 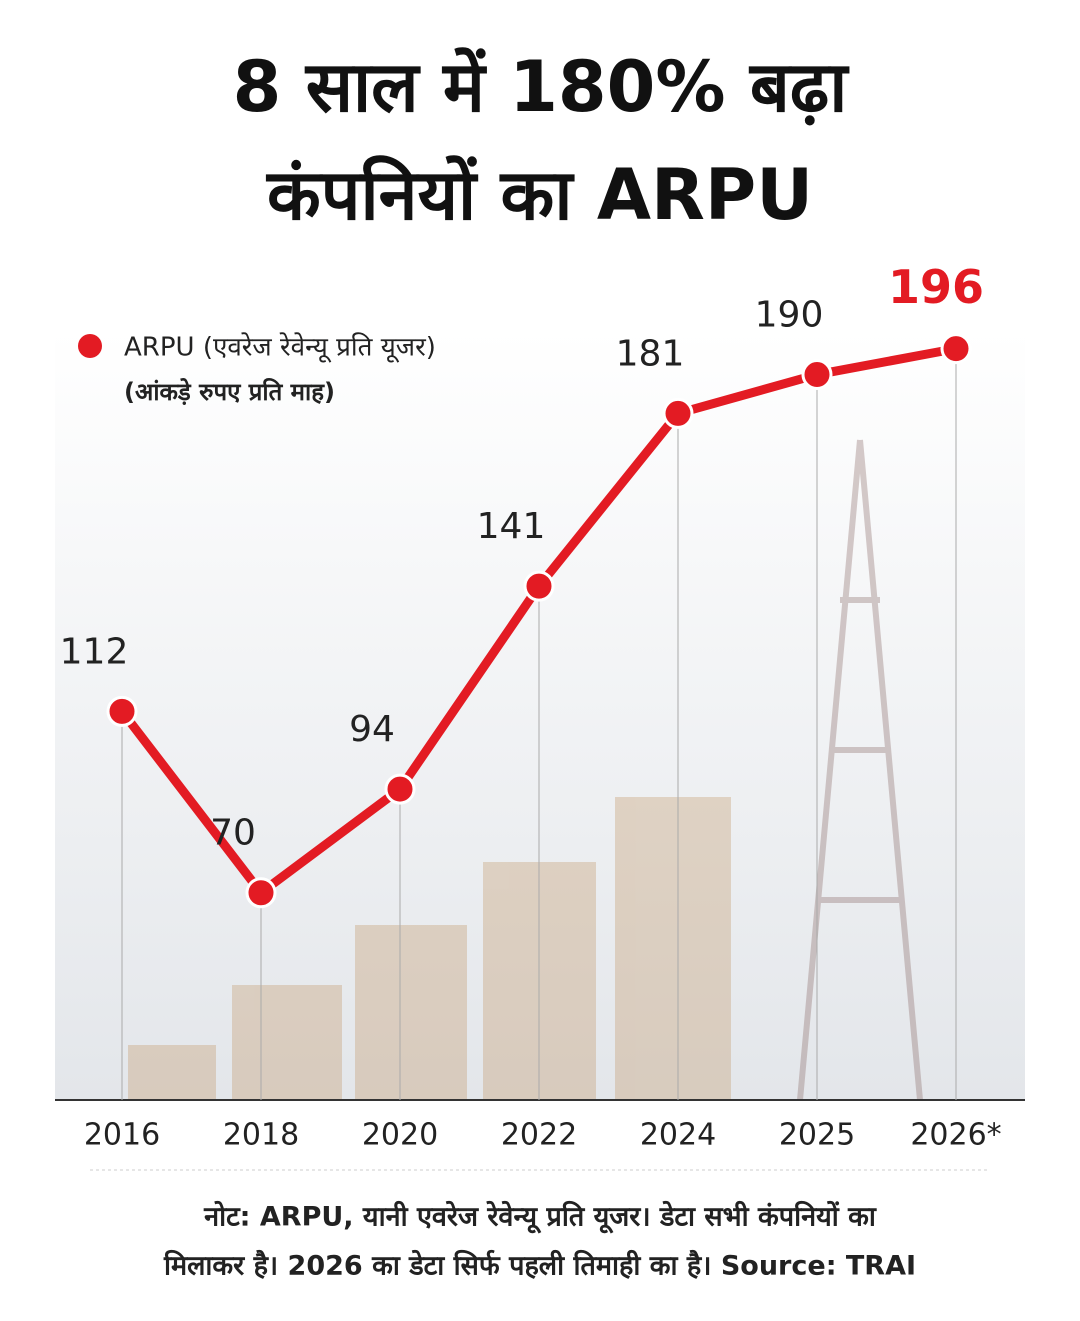 I want to click on title-line: कंपनियों का ARPU, so click(x=539, y=195).